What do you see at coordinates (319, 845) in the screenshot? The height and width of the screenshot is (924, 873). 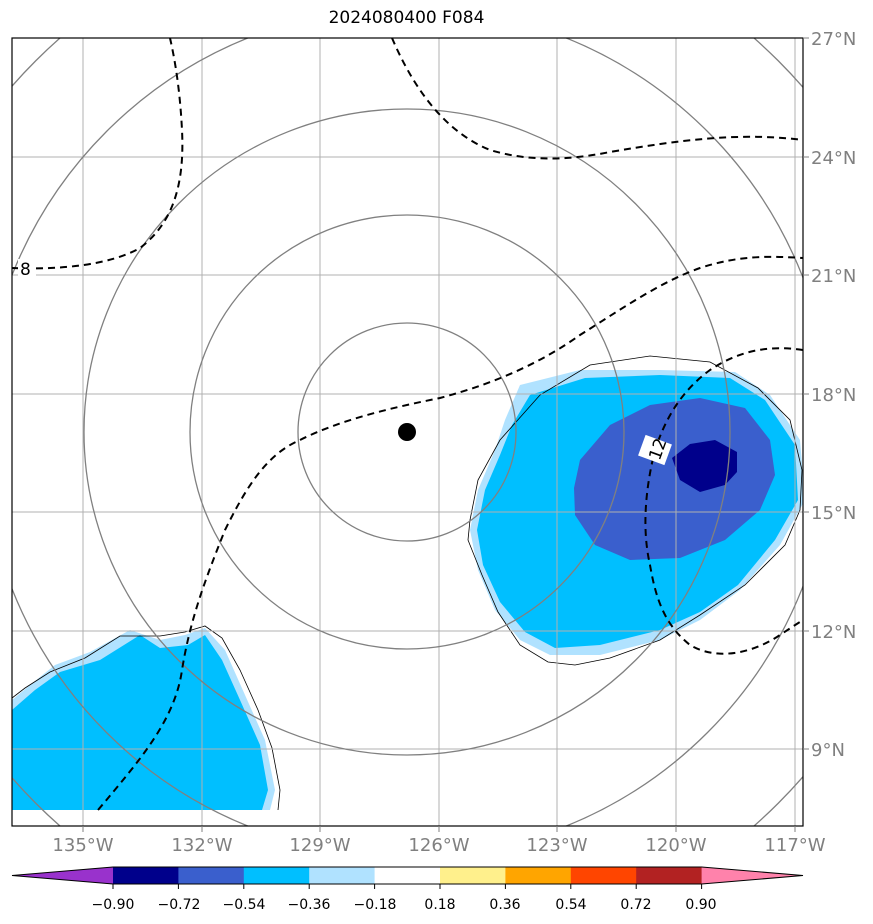 I see `lon-label-129w: 129°W` at bounding box center [319, 845].